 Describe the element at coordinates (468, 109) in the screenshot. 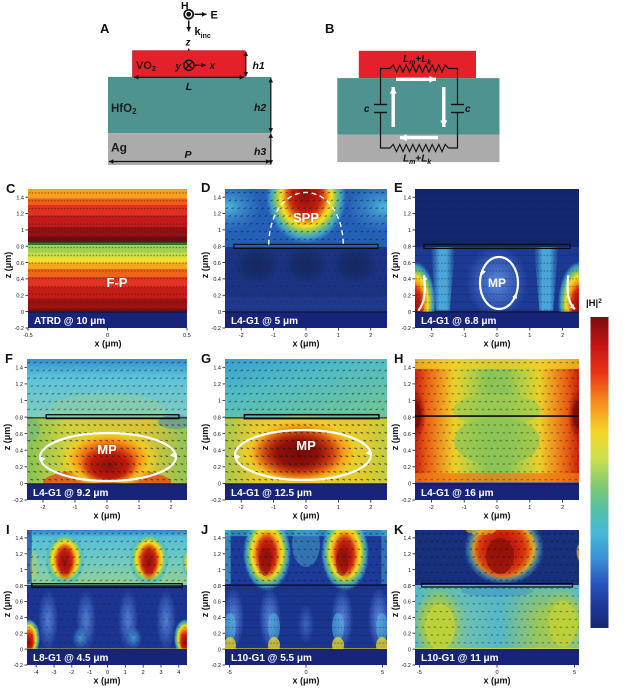

I see `svg-text: c` at that location.